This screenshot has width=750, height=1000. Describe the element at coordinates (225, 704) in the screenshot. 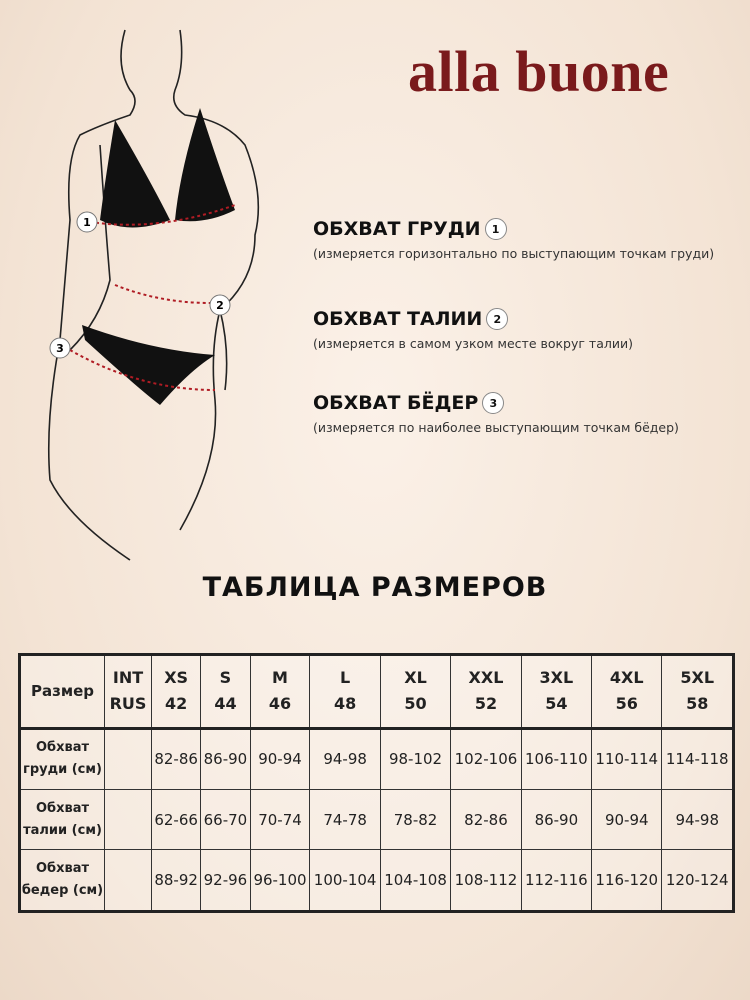

I see `rus-size: 44` at that location.